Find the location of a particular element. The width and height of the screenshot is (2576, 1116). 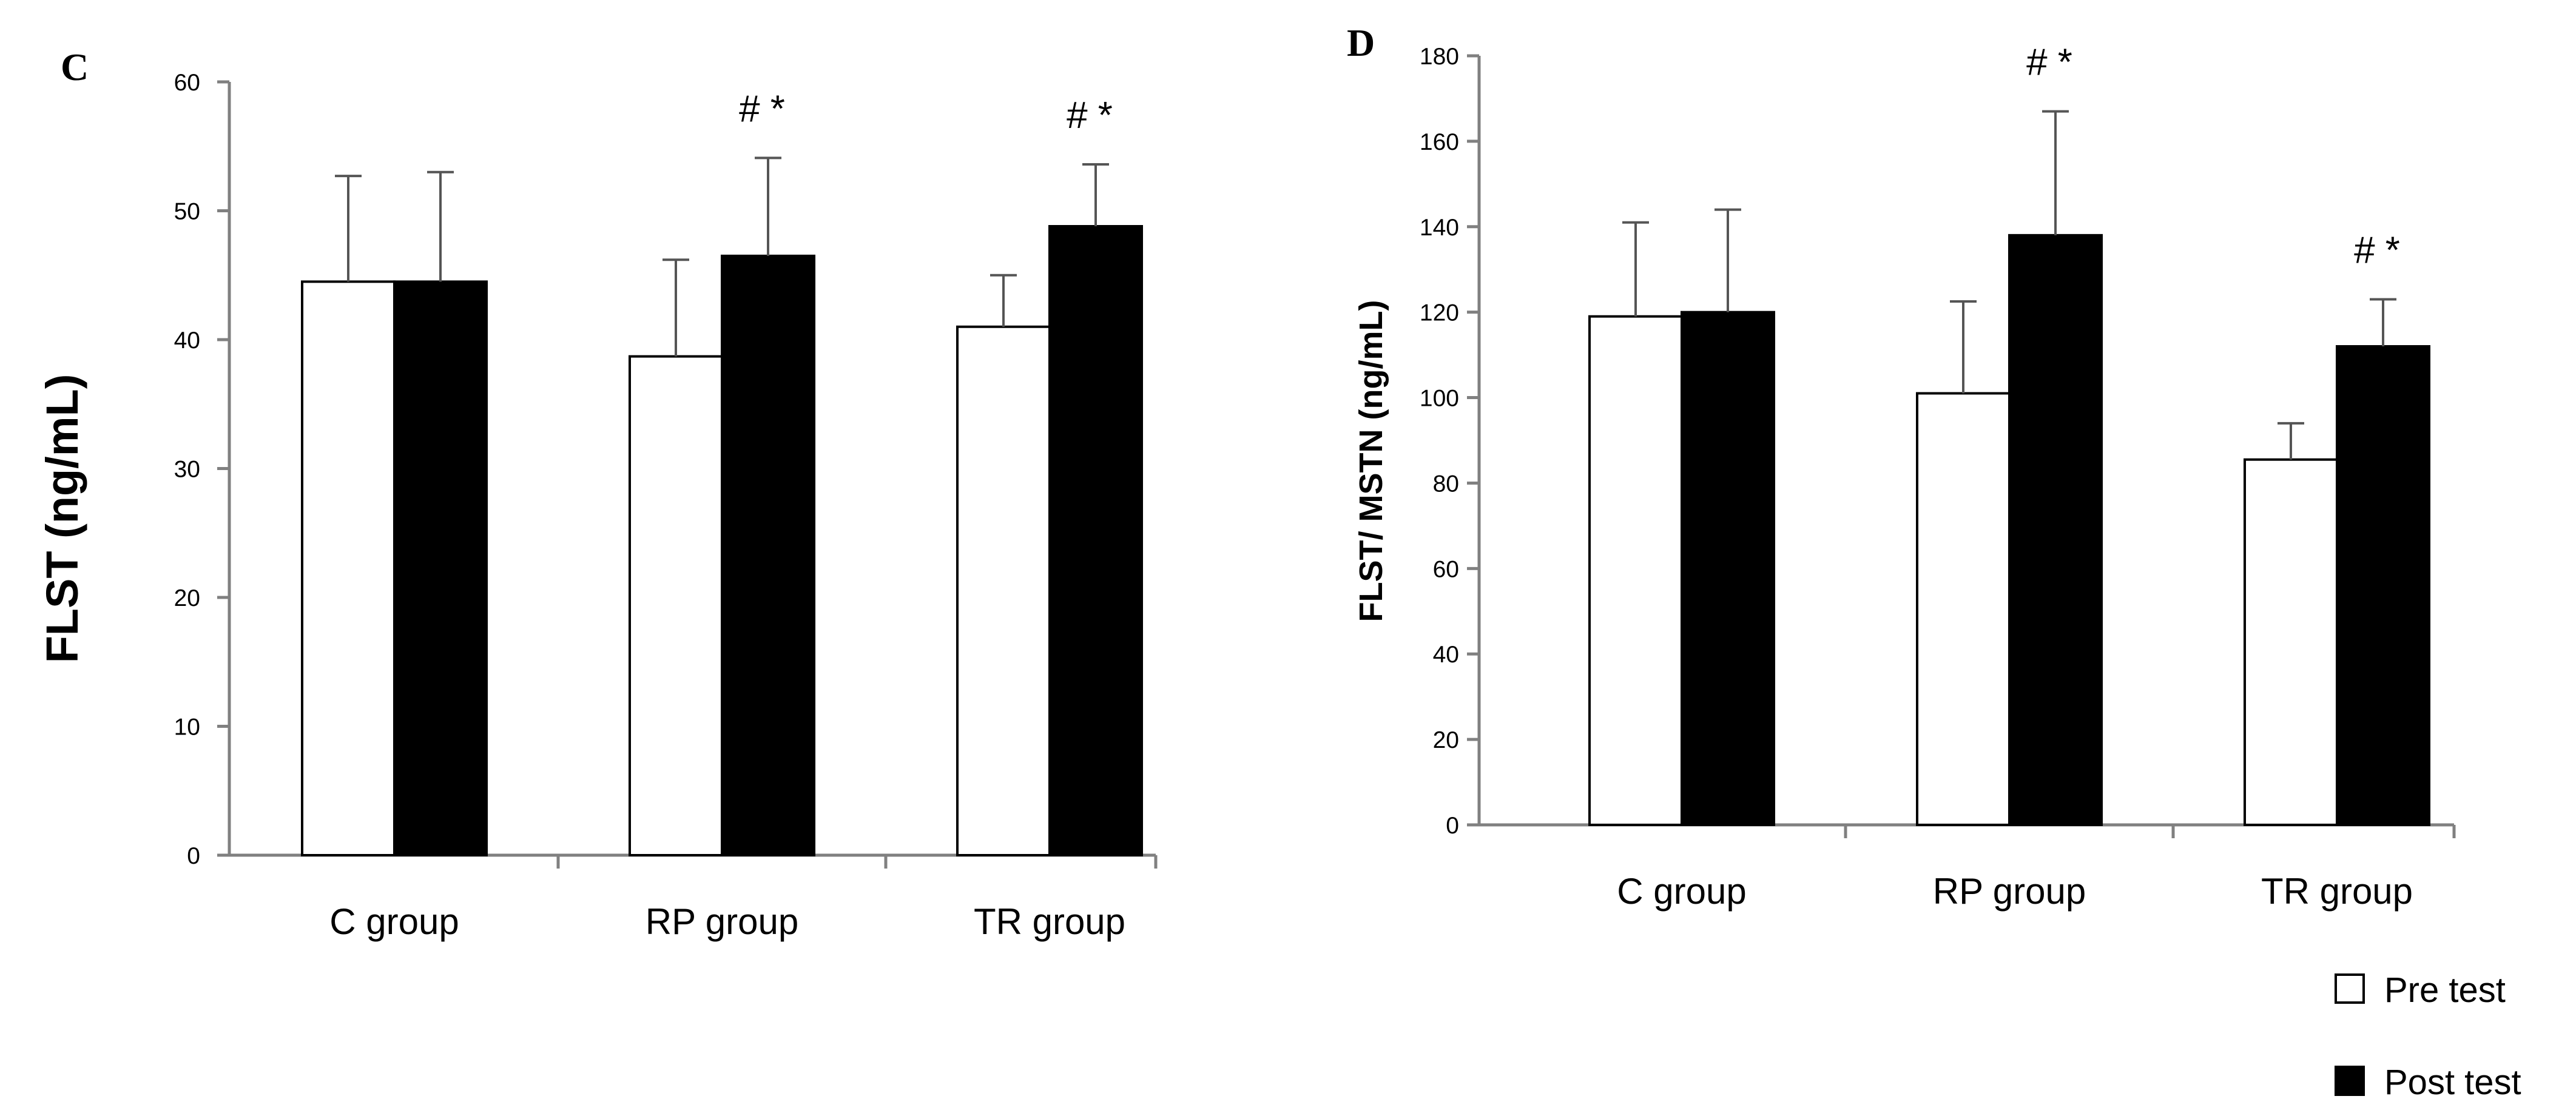

panel-d-y-tick-label: 20 is located at coordinates (1446, 740).